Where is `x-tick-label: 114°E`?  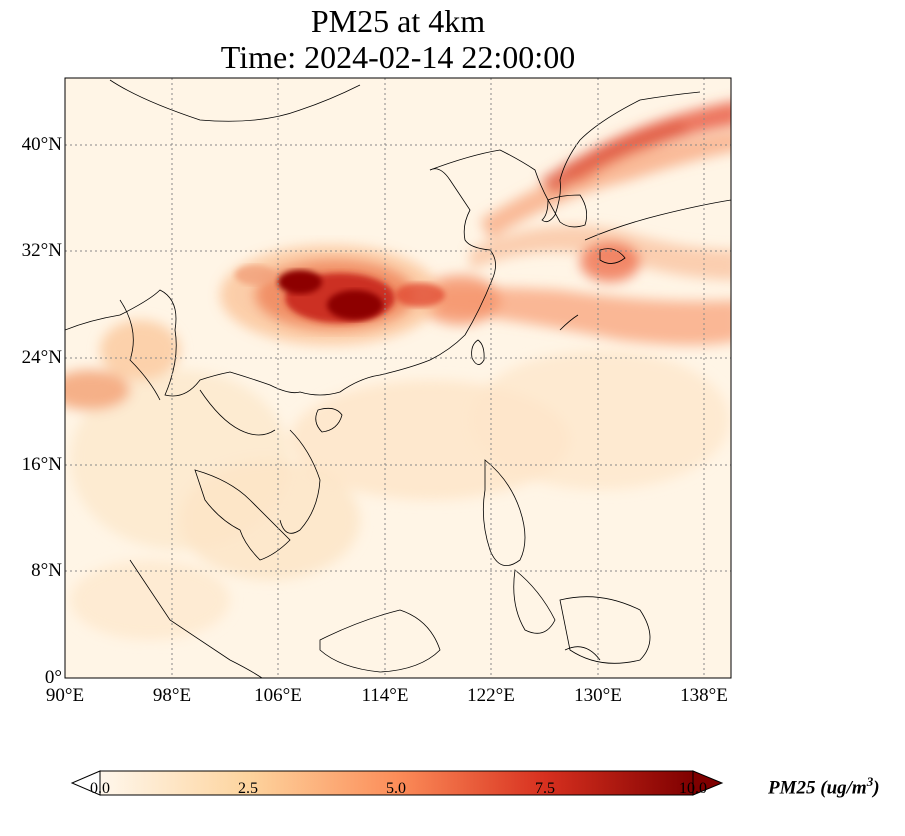 x-tick-label: 114°E is located at coordinates (385, 695).